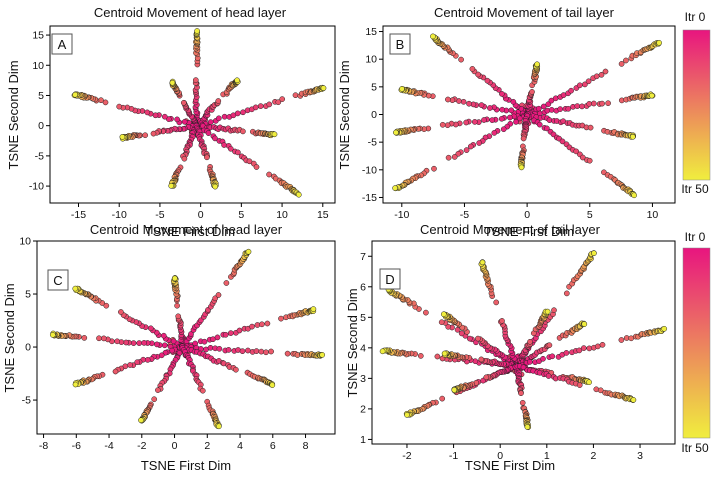 This screenshot has width=715, height=479. I want to click on x-tick-label: 10, so click(653, 215).